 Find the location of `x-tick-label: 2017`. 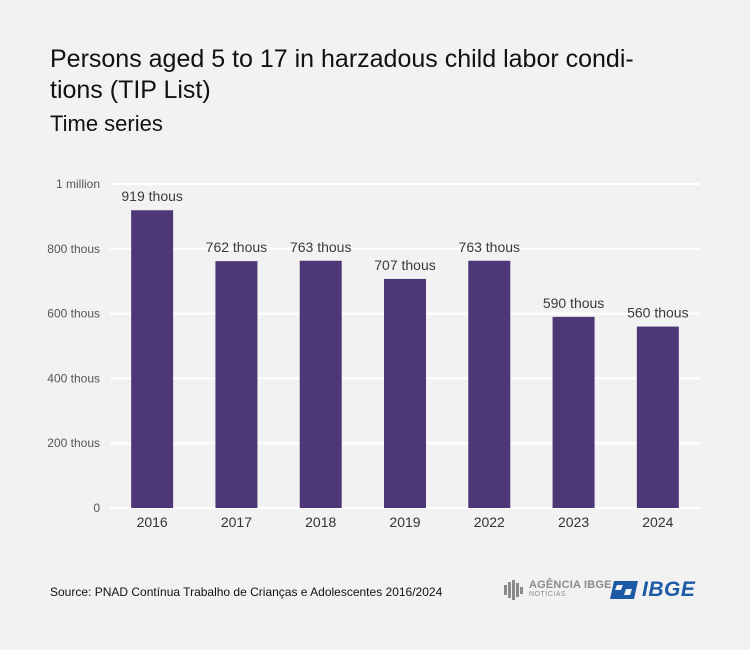

x-tick-label: 2017 is located at coordinates (236, 522).